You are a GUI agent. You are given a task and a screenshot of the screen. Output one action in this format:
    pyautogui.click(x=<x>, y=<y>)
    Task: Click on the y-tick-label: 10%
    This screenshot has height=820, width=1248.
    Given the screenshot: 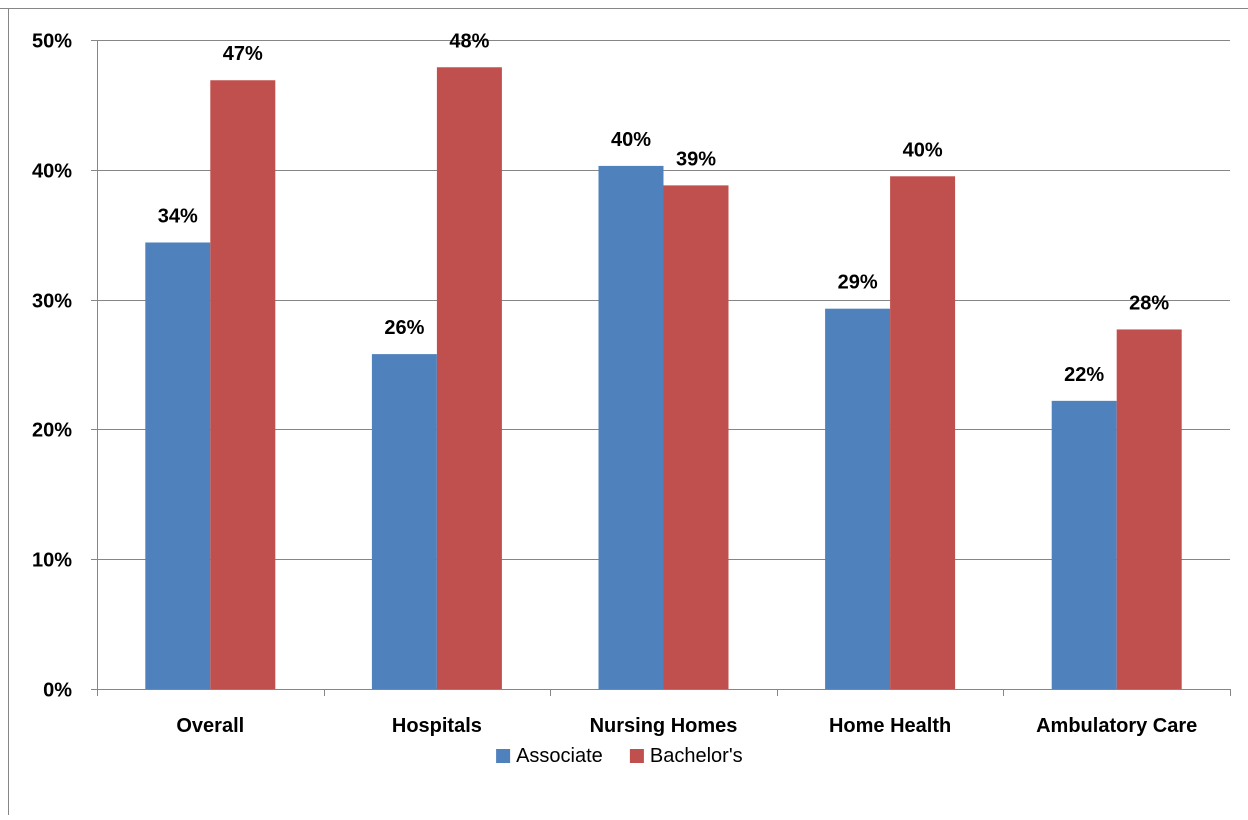 What is the action you would take?
    pyautogui.click(x=52, y=561)
    